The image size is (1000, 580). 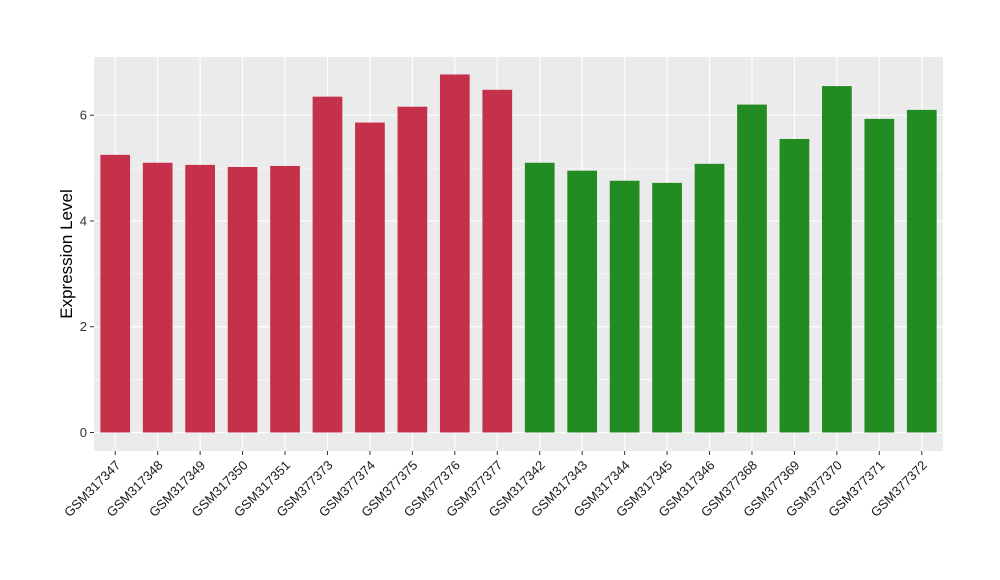 What do you see at coordinates (157, 297) in the screenshot?
I see `bar-GSM317348` at bounding box center [157, 297].